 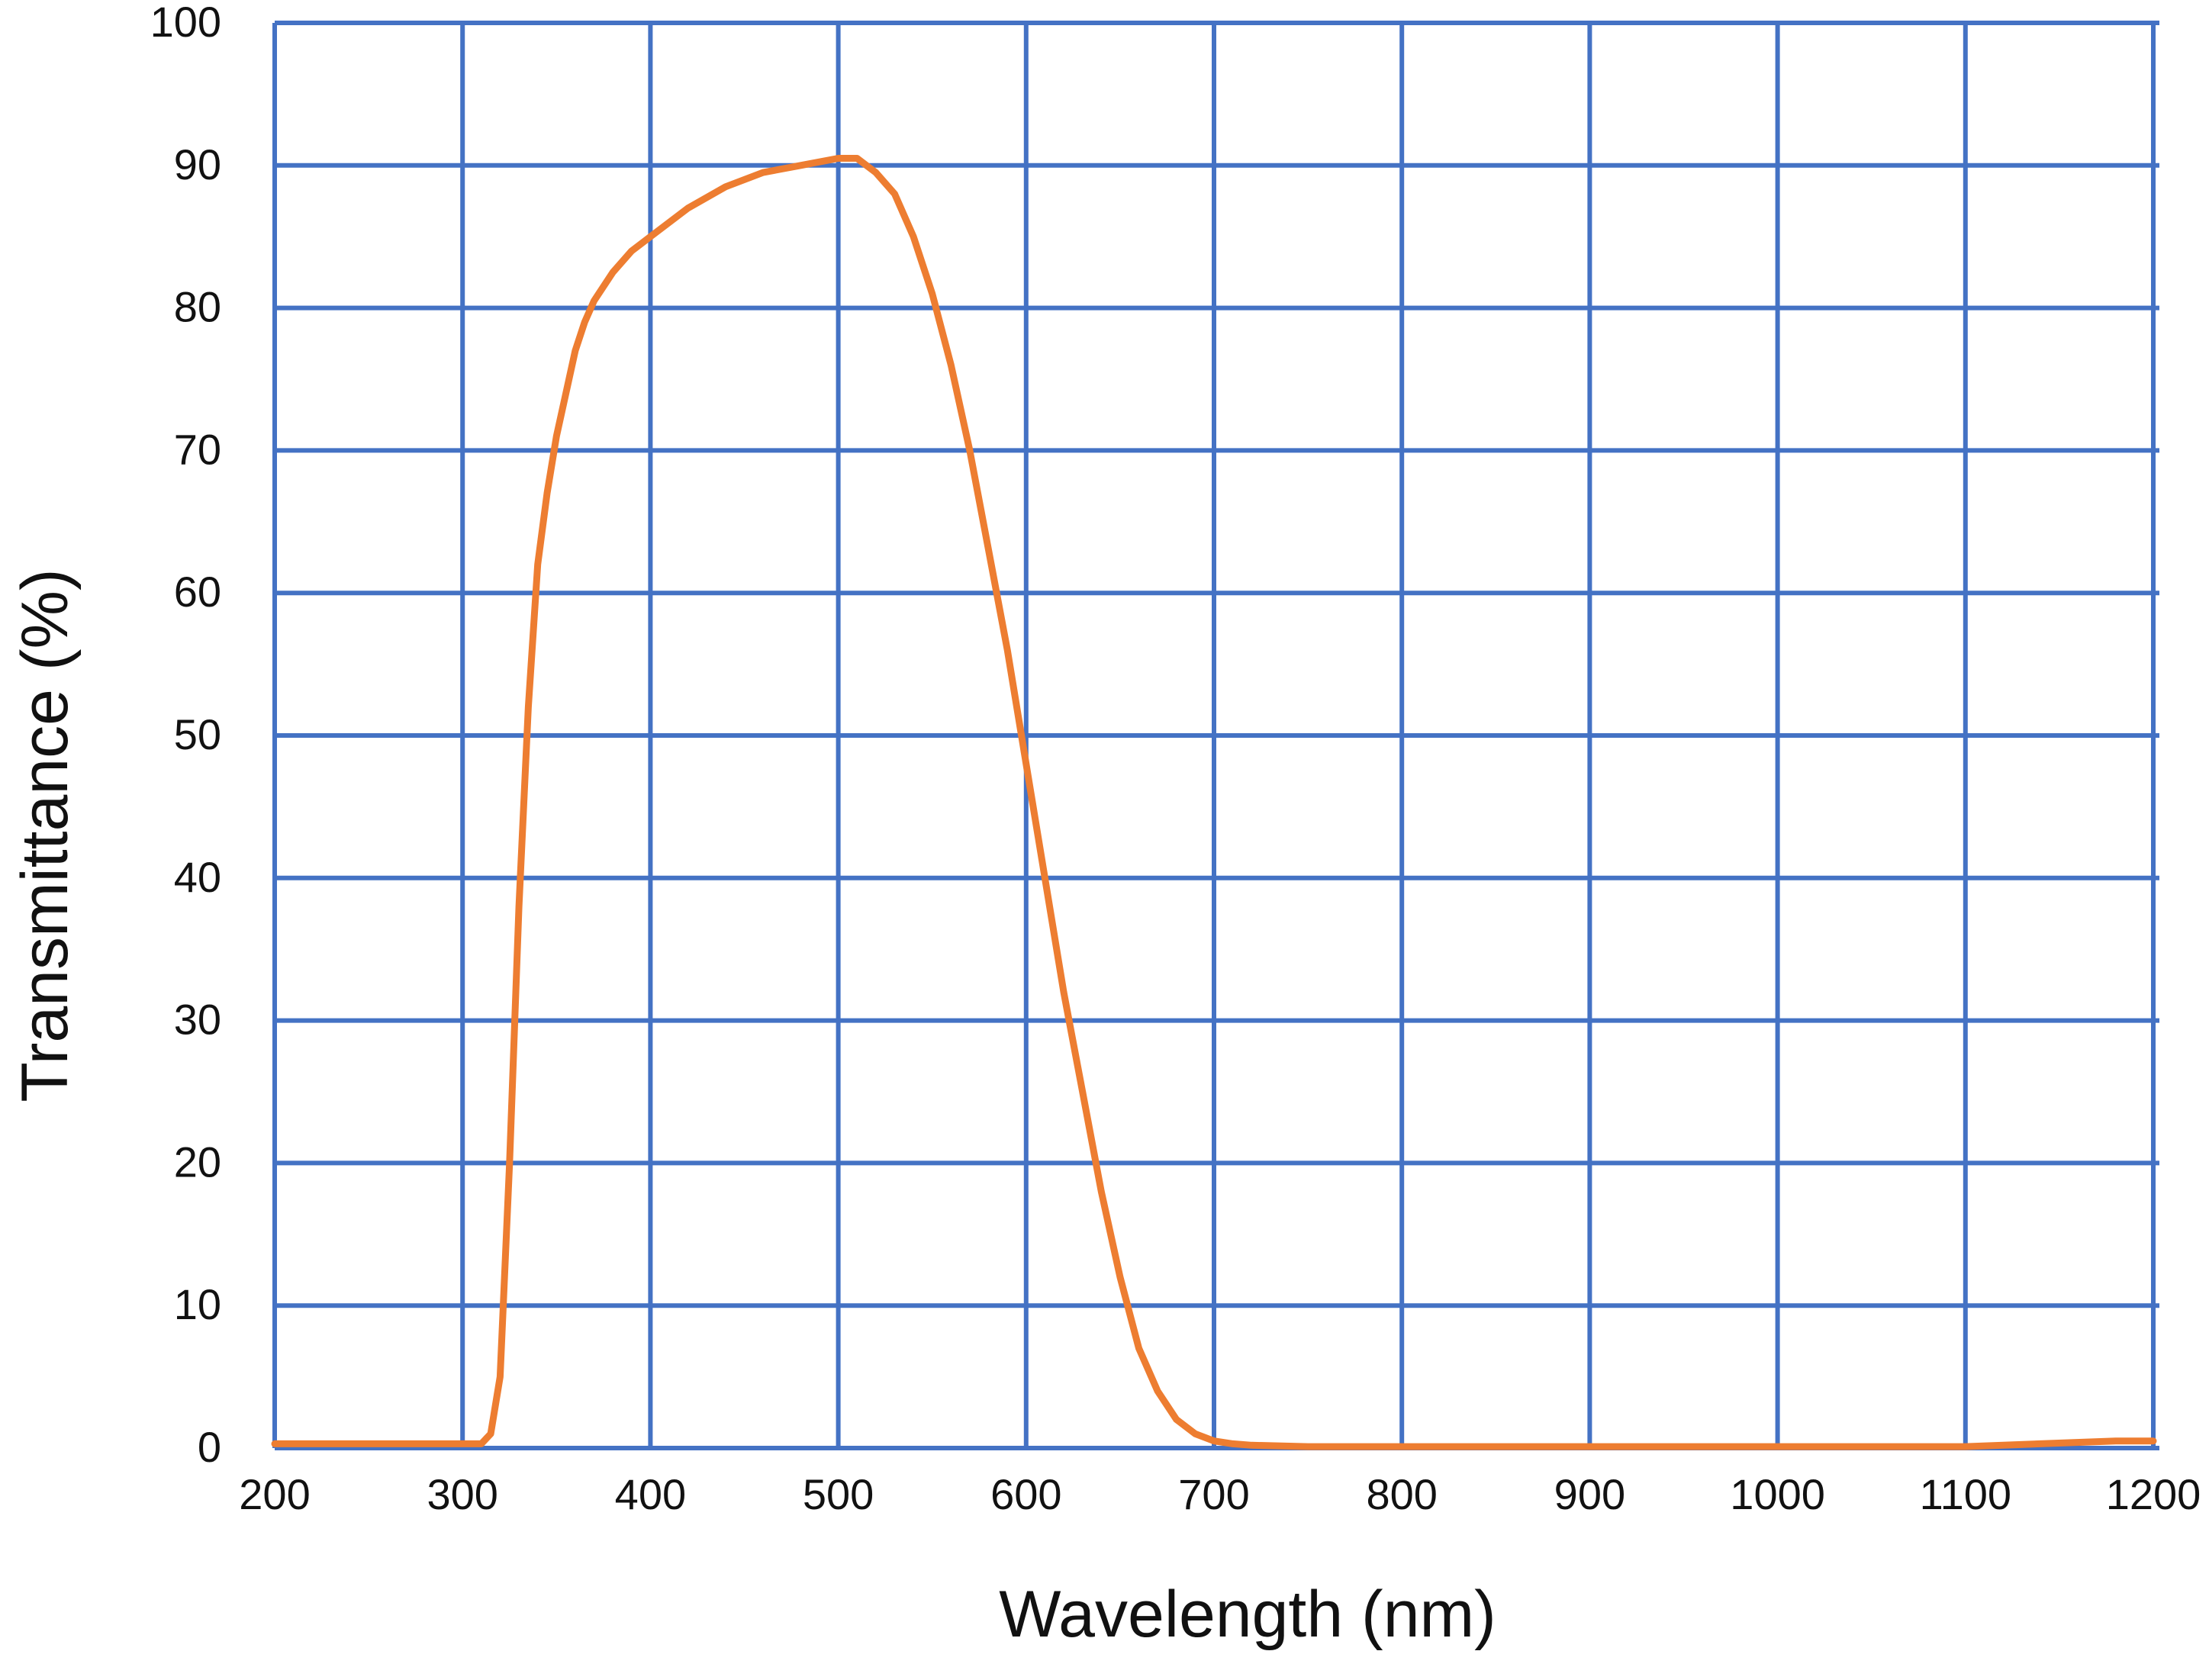 I want to click on x-axis-label: Wavelength (nm), so click(x=1247, y=1615).